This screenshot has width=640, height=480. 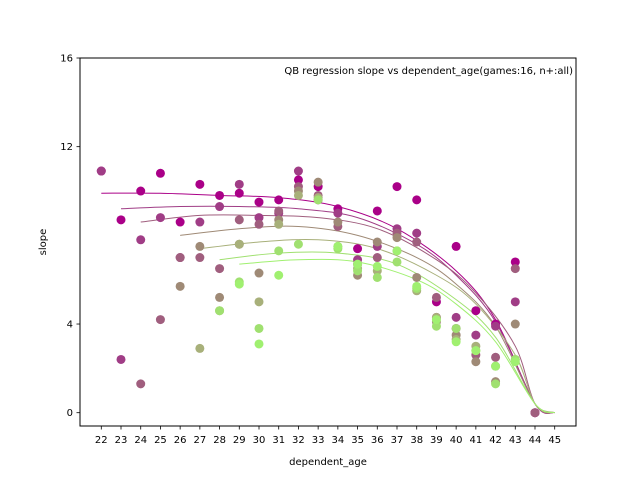 I want to click on y-tick-label-16: 16, so click(x=66, y=59).